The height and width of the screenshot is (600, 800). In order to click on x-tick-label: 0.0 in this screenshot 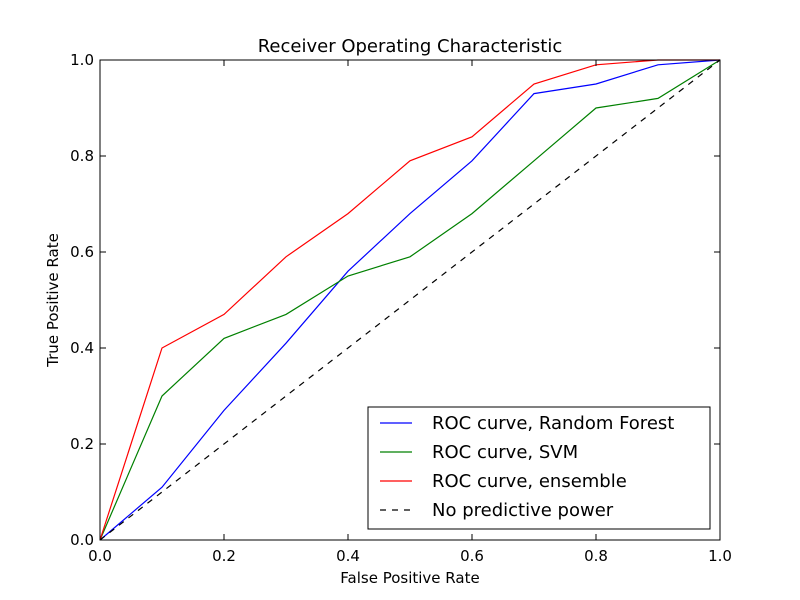, I will do `click(100, 556)`.